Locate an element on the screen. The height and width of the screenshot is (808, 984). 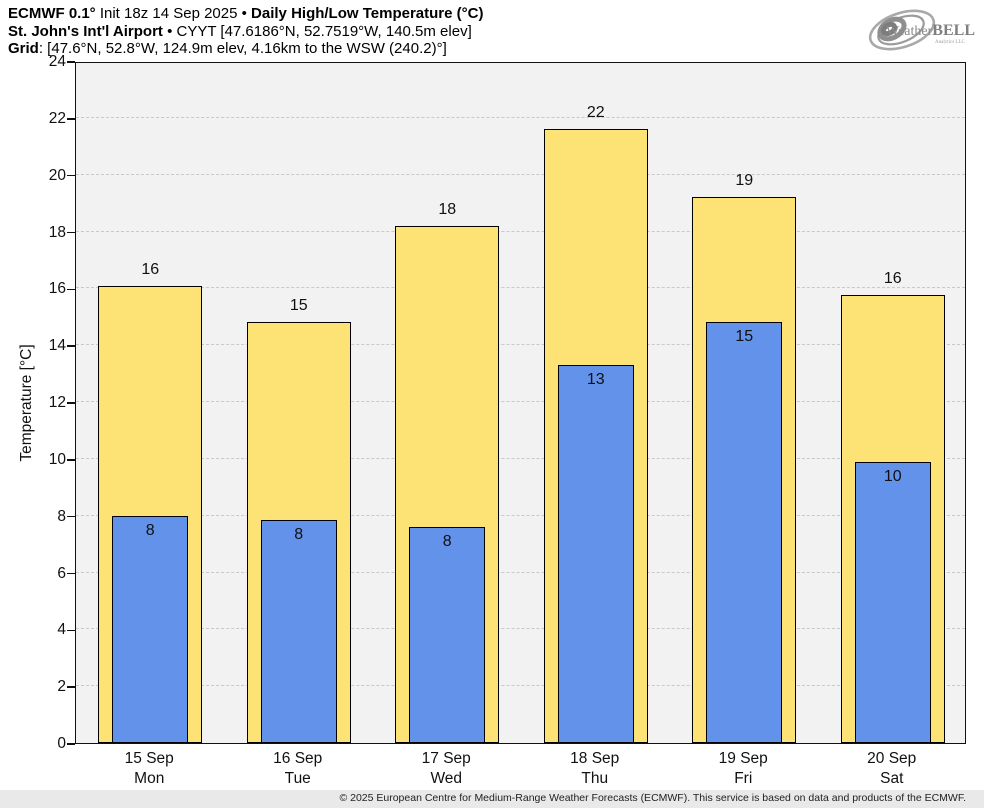
x-tick-date: 15 Sep is located at coordinates (149, 758).